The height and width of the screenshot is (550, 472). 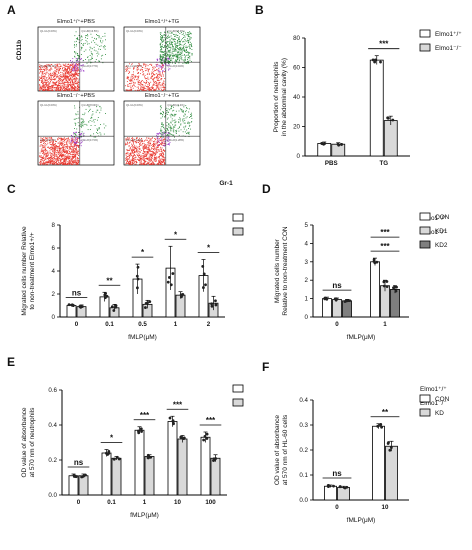 I want to click on significance-label: ***, so click(x=385, y=232).